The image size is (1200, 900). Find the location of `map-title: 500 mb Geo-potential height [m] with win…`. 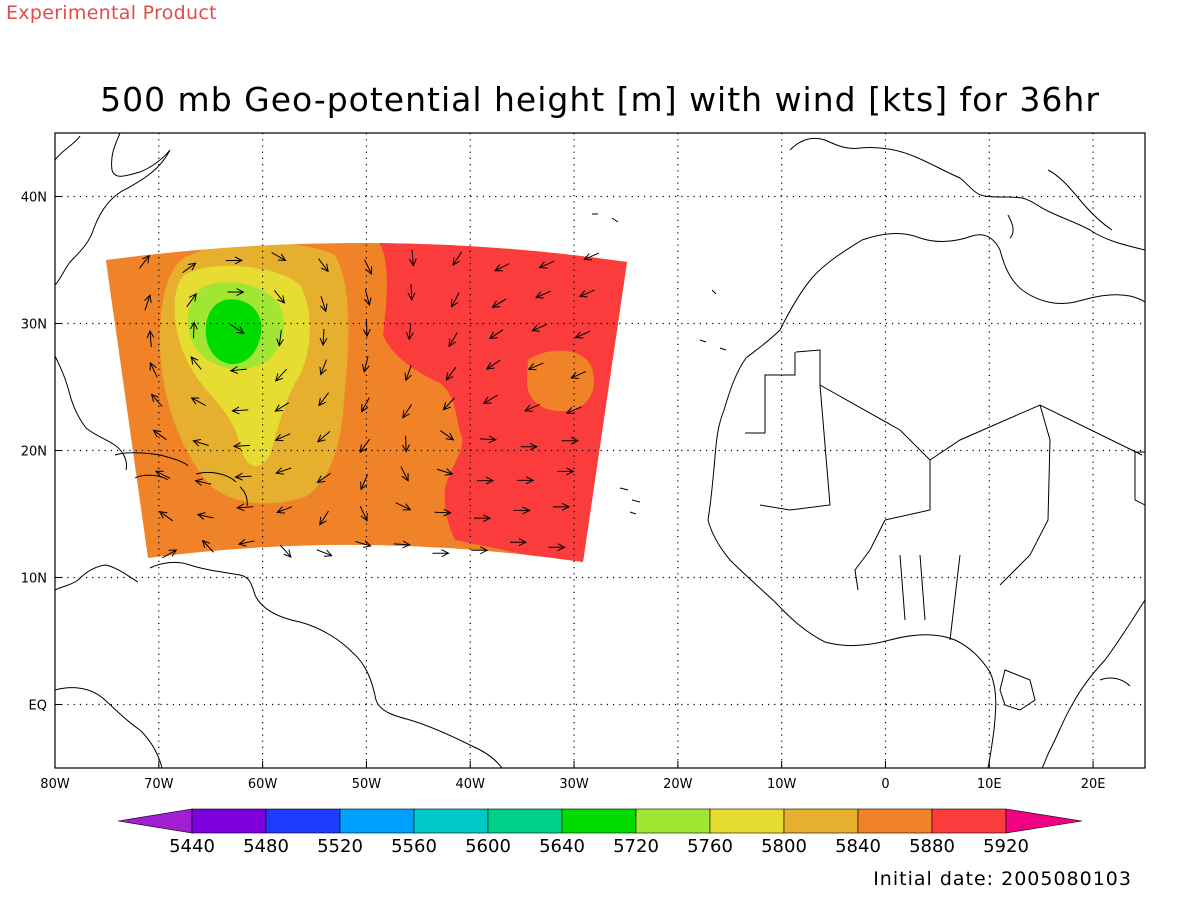

map-title: 500 mb Geo-potential height [m] with win… is located at coordinates (600, 99).